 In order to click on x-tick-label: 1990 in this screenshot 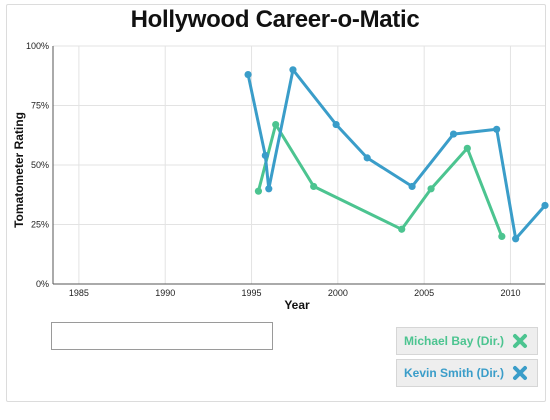, I will do `click(165, 293)`.